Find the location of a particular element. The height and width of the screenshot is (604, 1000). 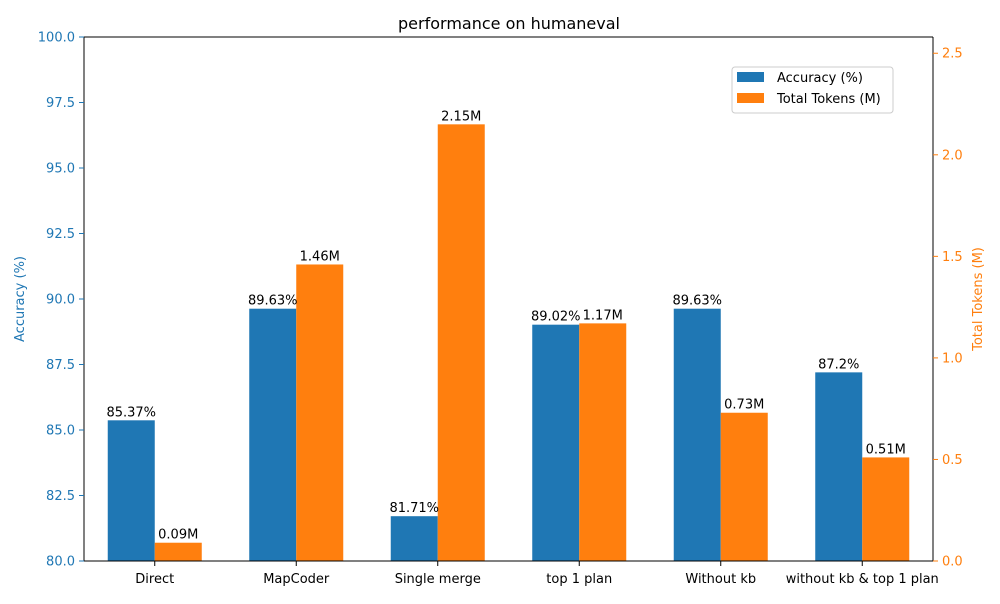

legend-label: Total Tokens (M) is located at coordinates (828, 99).